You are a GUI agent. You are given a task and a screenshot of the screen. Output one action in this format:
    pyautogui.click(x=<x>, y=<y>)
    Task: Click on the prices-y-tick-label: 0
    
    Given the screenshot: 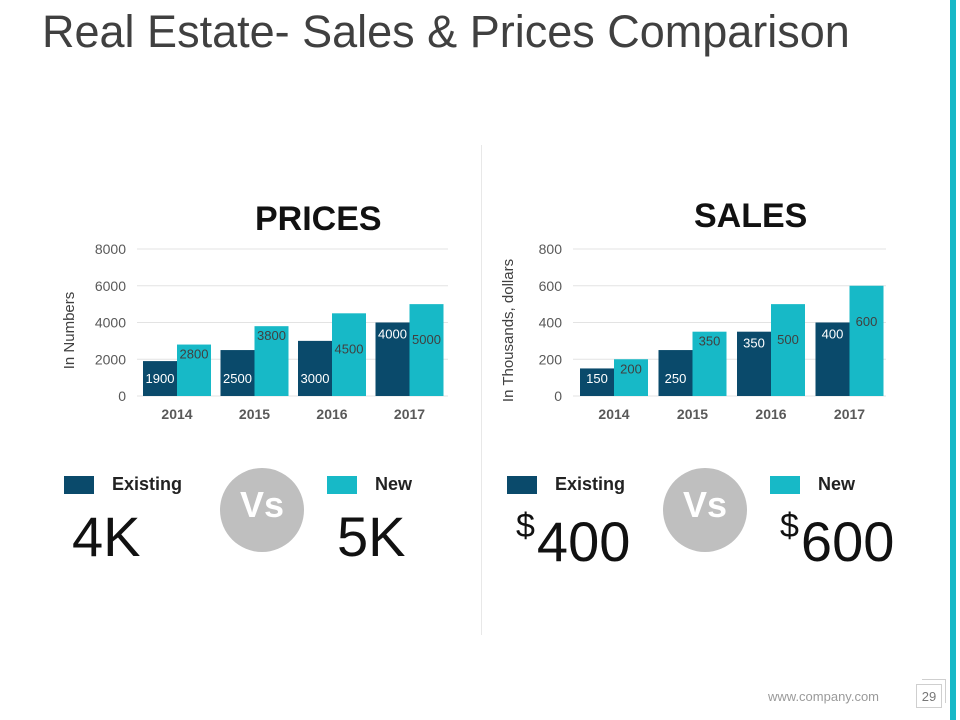 What is the action you would take?
    pyautogui.click(x=122, y=396)
    